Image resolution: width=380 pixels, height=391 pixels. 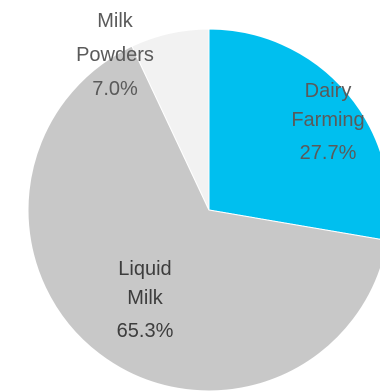 What do you see at coordinates (144, 269) in the screenshot?
I see `label-line: Liquid` at bounding box center [144, 269].